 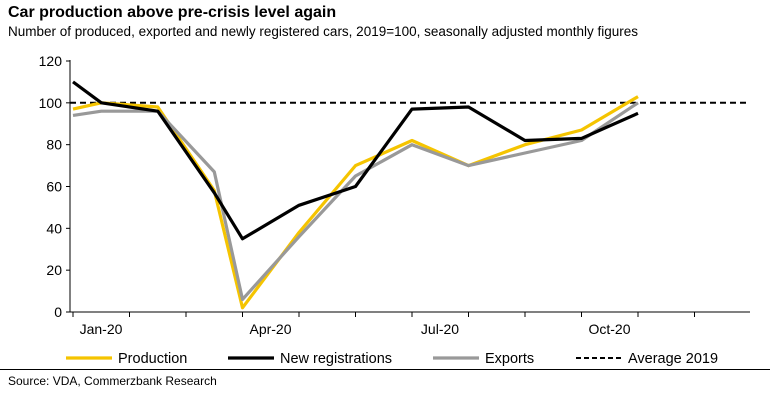 What do you see at coordinates (385, 369) in the screenshot?
I see `footer-divider` at bounding box center [385, 369].